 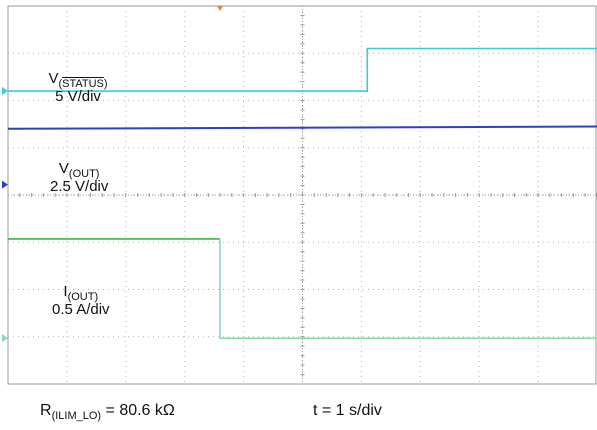 I want to click on time-scale-label: t = 1 s/div, so click(x=347, y=410).